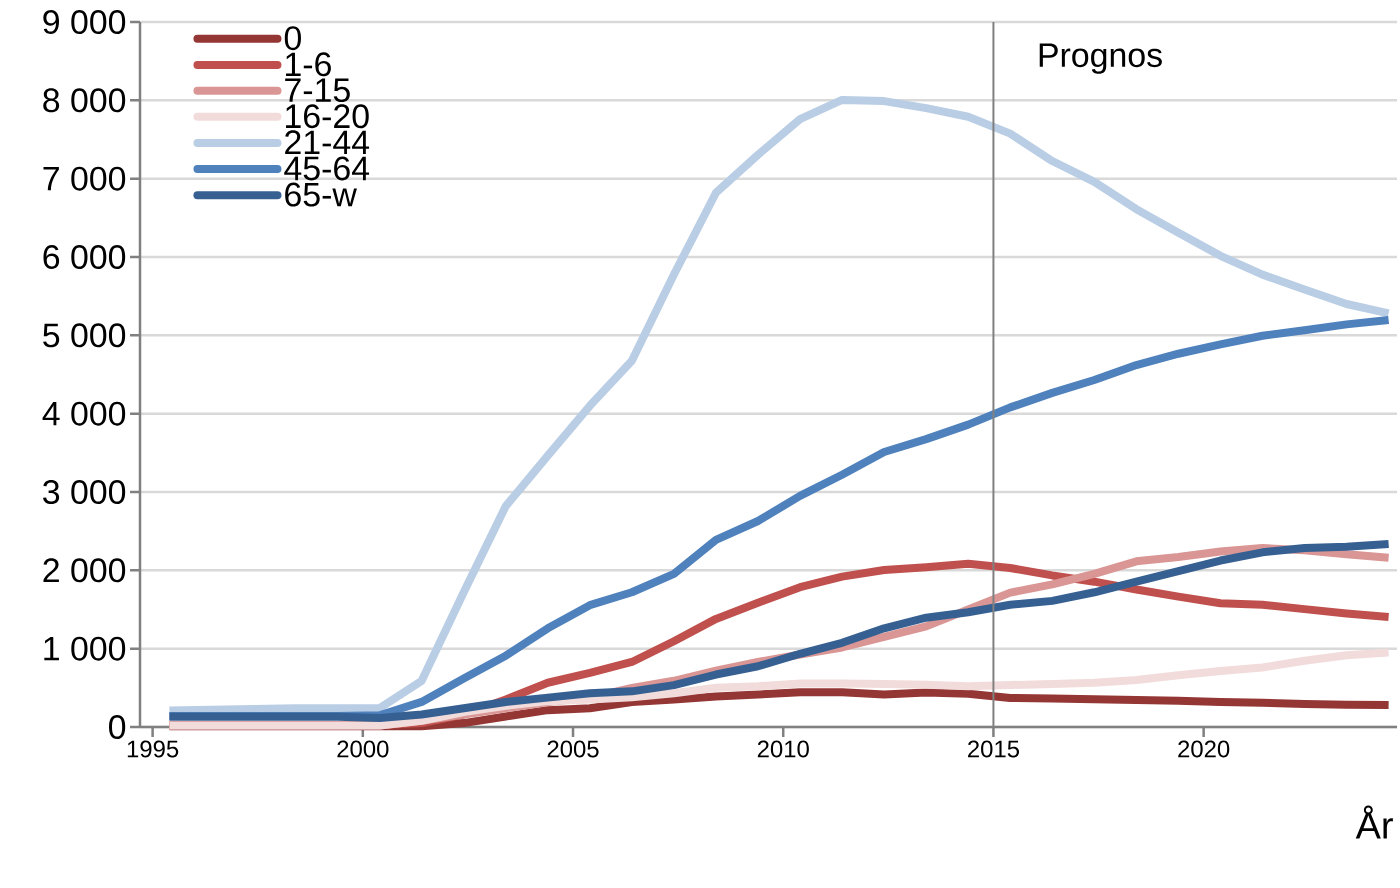 This screenshot has width=1400, height=888. Describe the element at coordinates (153, 749) in the screenshot. I see `x-tick-label: 1995` at that location.